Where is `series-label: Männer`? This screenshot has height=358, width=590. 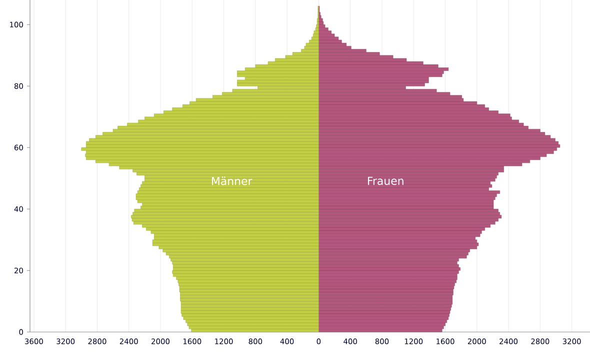 series-label: Männer is located at coordinates (232, 181).